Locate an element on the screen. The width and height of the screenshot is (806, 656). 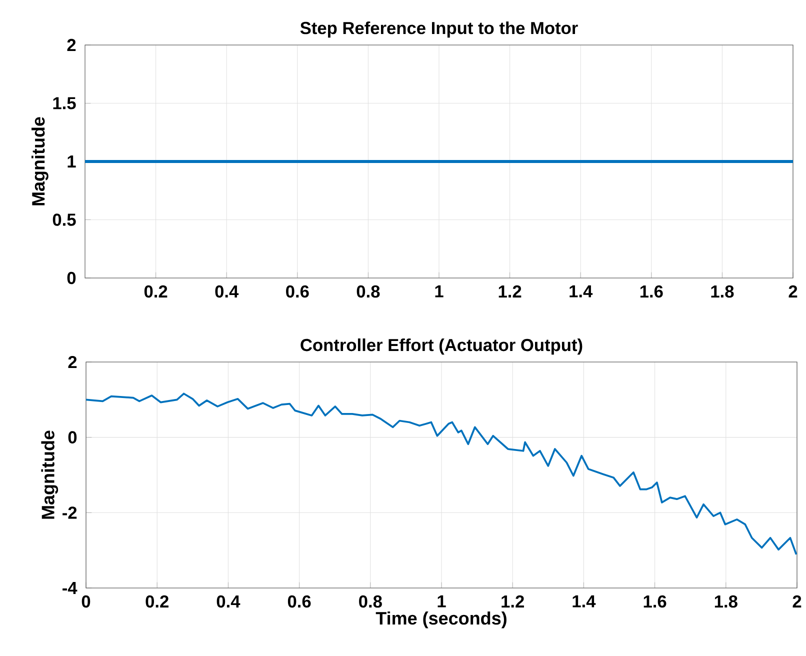
chart-title: Step Reference Input to the Motor is located at coordinates (439, 29).